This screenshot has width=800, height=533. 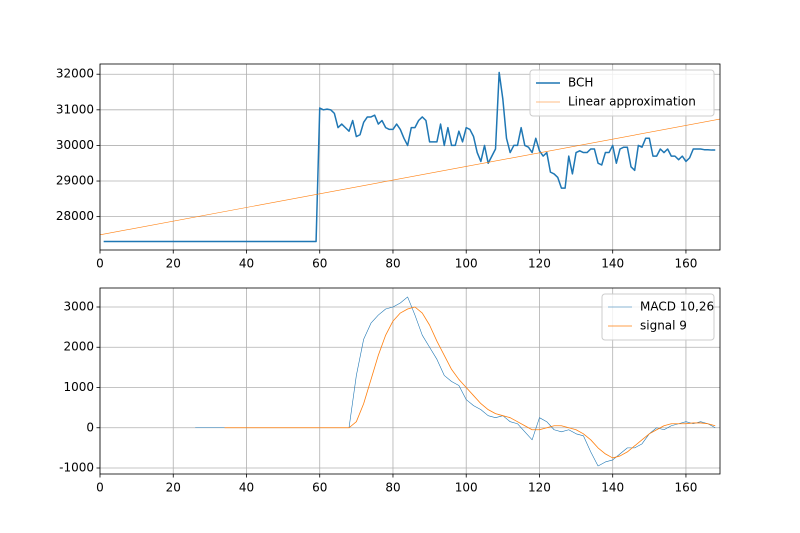 I want to click on y-tick-label: 3000, so click(x=78, y=306).